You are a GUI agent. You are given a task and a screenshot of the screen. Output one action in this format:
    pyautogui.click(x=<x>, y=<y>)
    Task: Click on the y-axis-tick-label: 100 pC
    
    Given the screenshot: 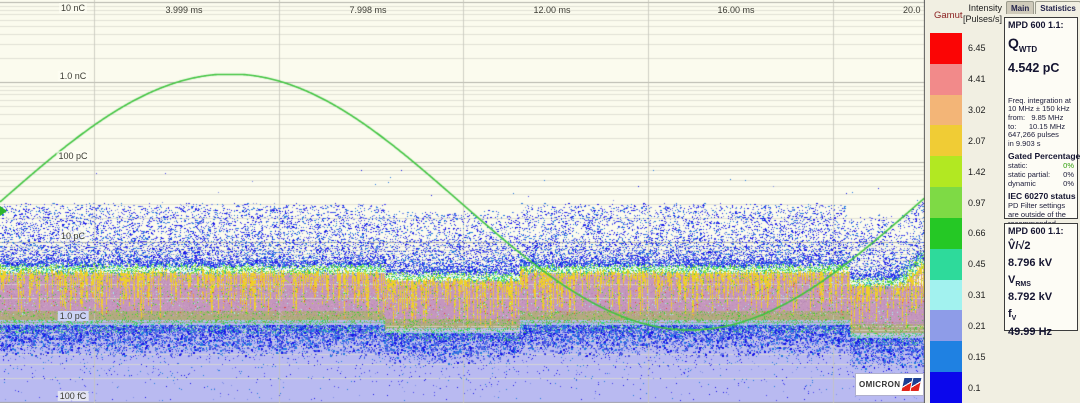 What is the action you would take?
    pyautogui.click(x=73, y=156)
    